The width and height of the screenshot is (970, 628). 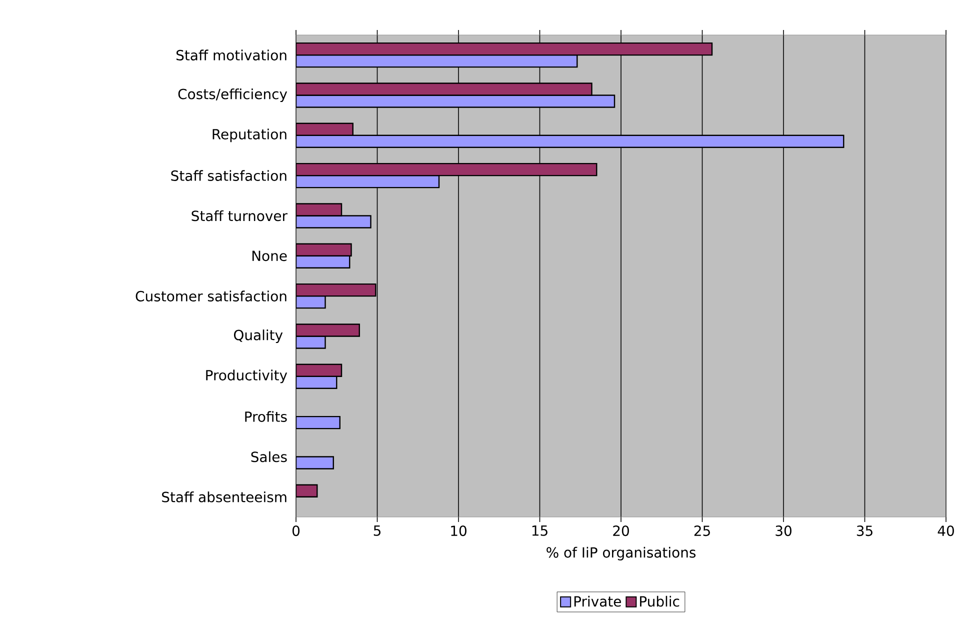 What do you see at coordinates (660, 601) in the screenshot?
I see `legend-label: Public` at bounding box center [660, 601].